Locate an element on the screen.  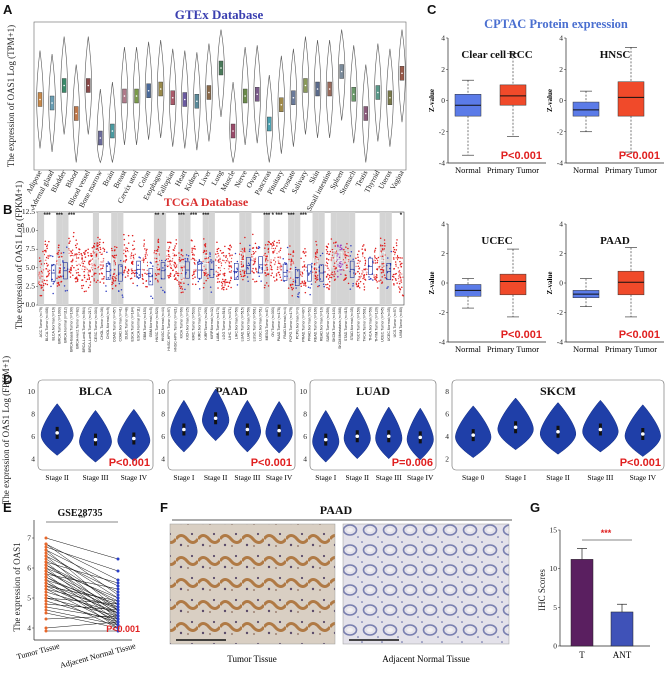
tcga-tick-label: COAD.Tumor (n=457) is located at coordinates (114, 324).